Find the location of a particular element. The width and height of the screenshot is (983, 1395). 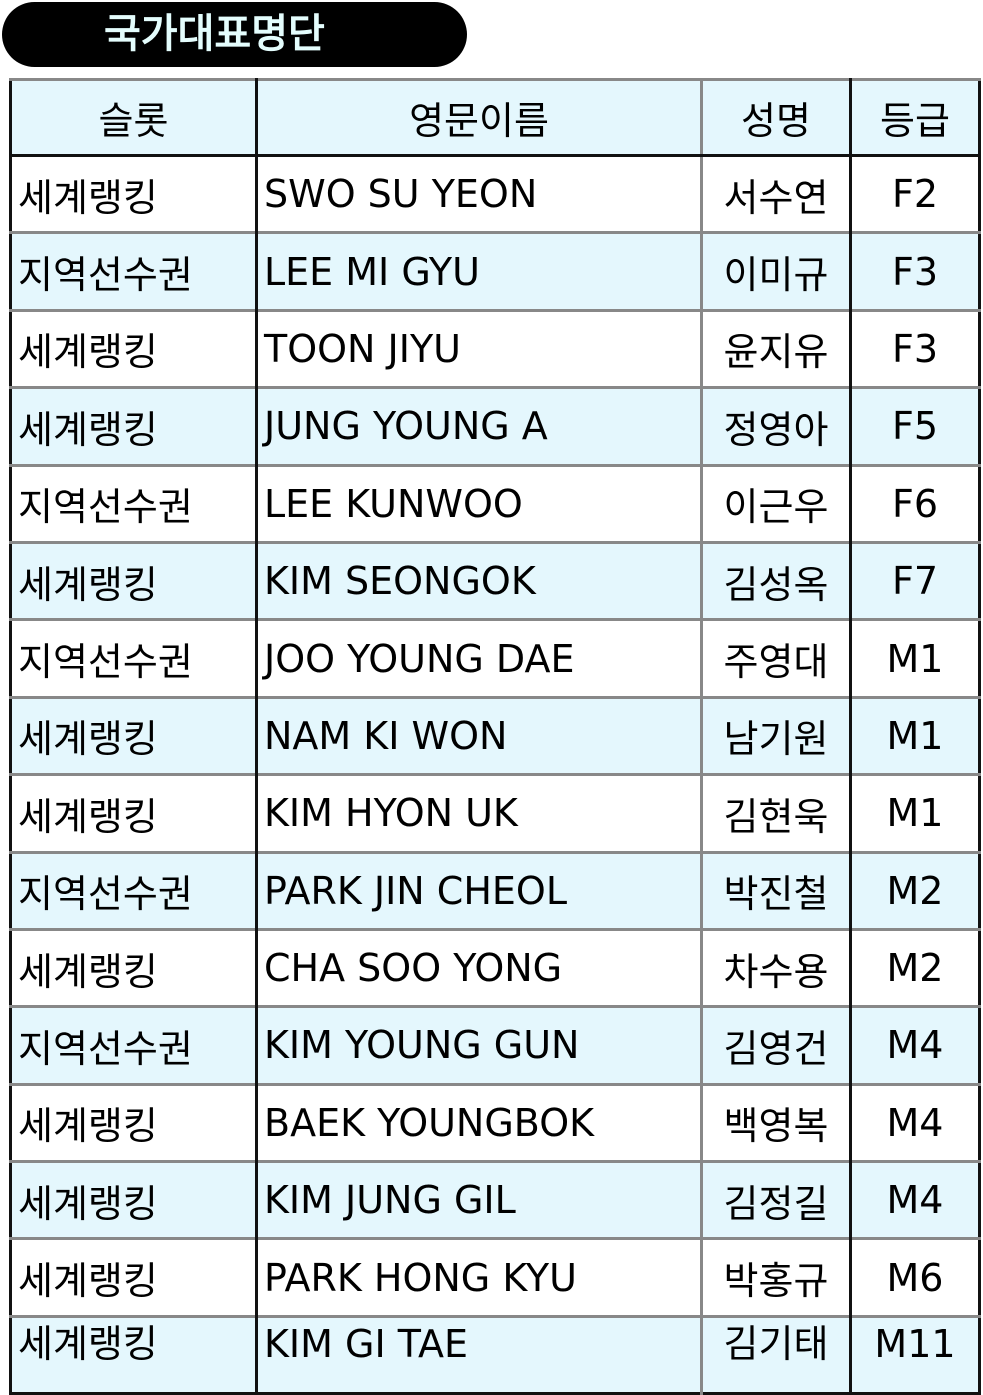

table-row: 지역선수권 PARK JIN CHEOL 박진철 M2 is located at coordinates (495, 890).